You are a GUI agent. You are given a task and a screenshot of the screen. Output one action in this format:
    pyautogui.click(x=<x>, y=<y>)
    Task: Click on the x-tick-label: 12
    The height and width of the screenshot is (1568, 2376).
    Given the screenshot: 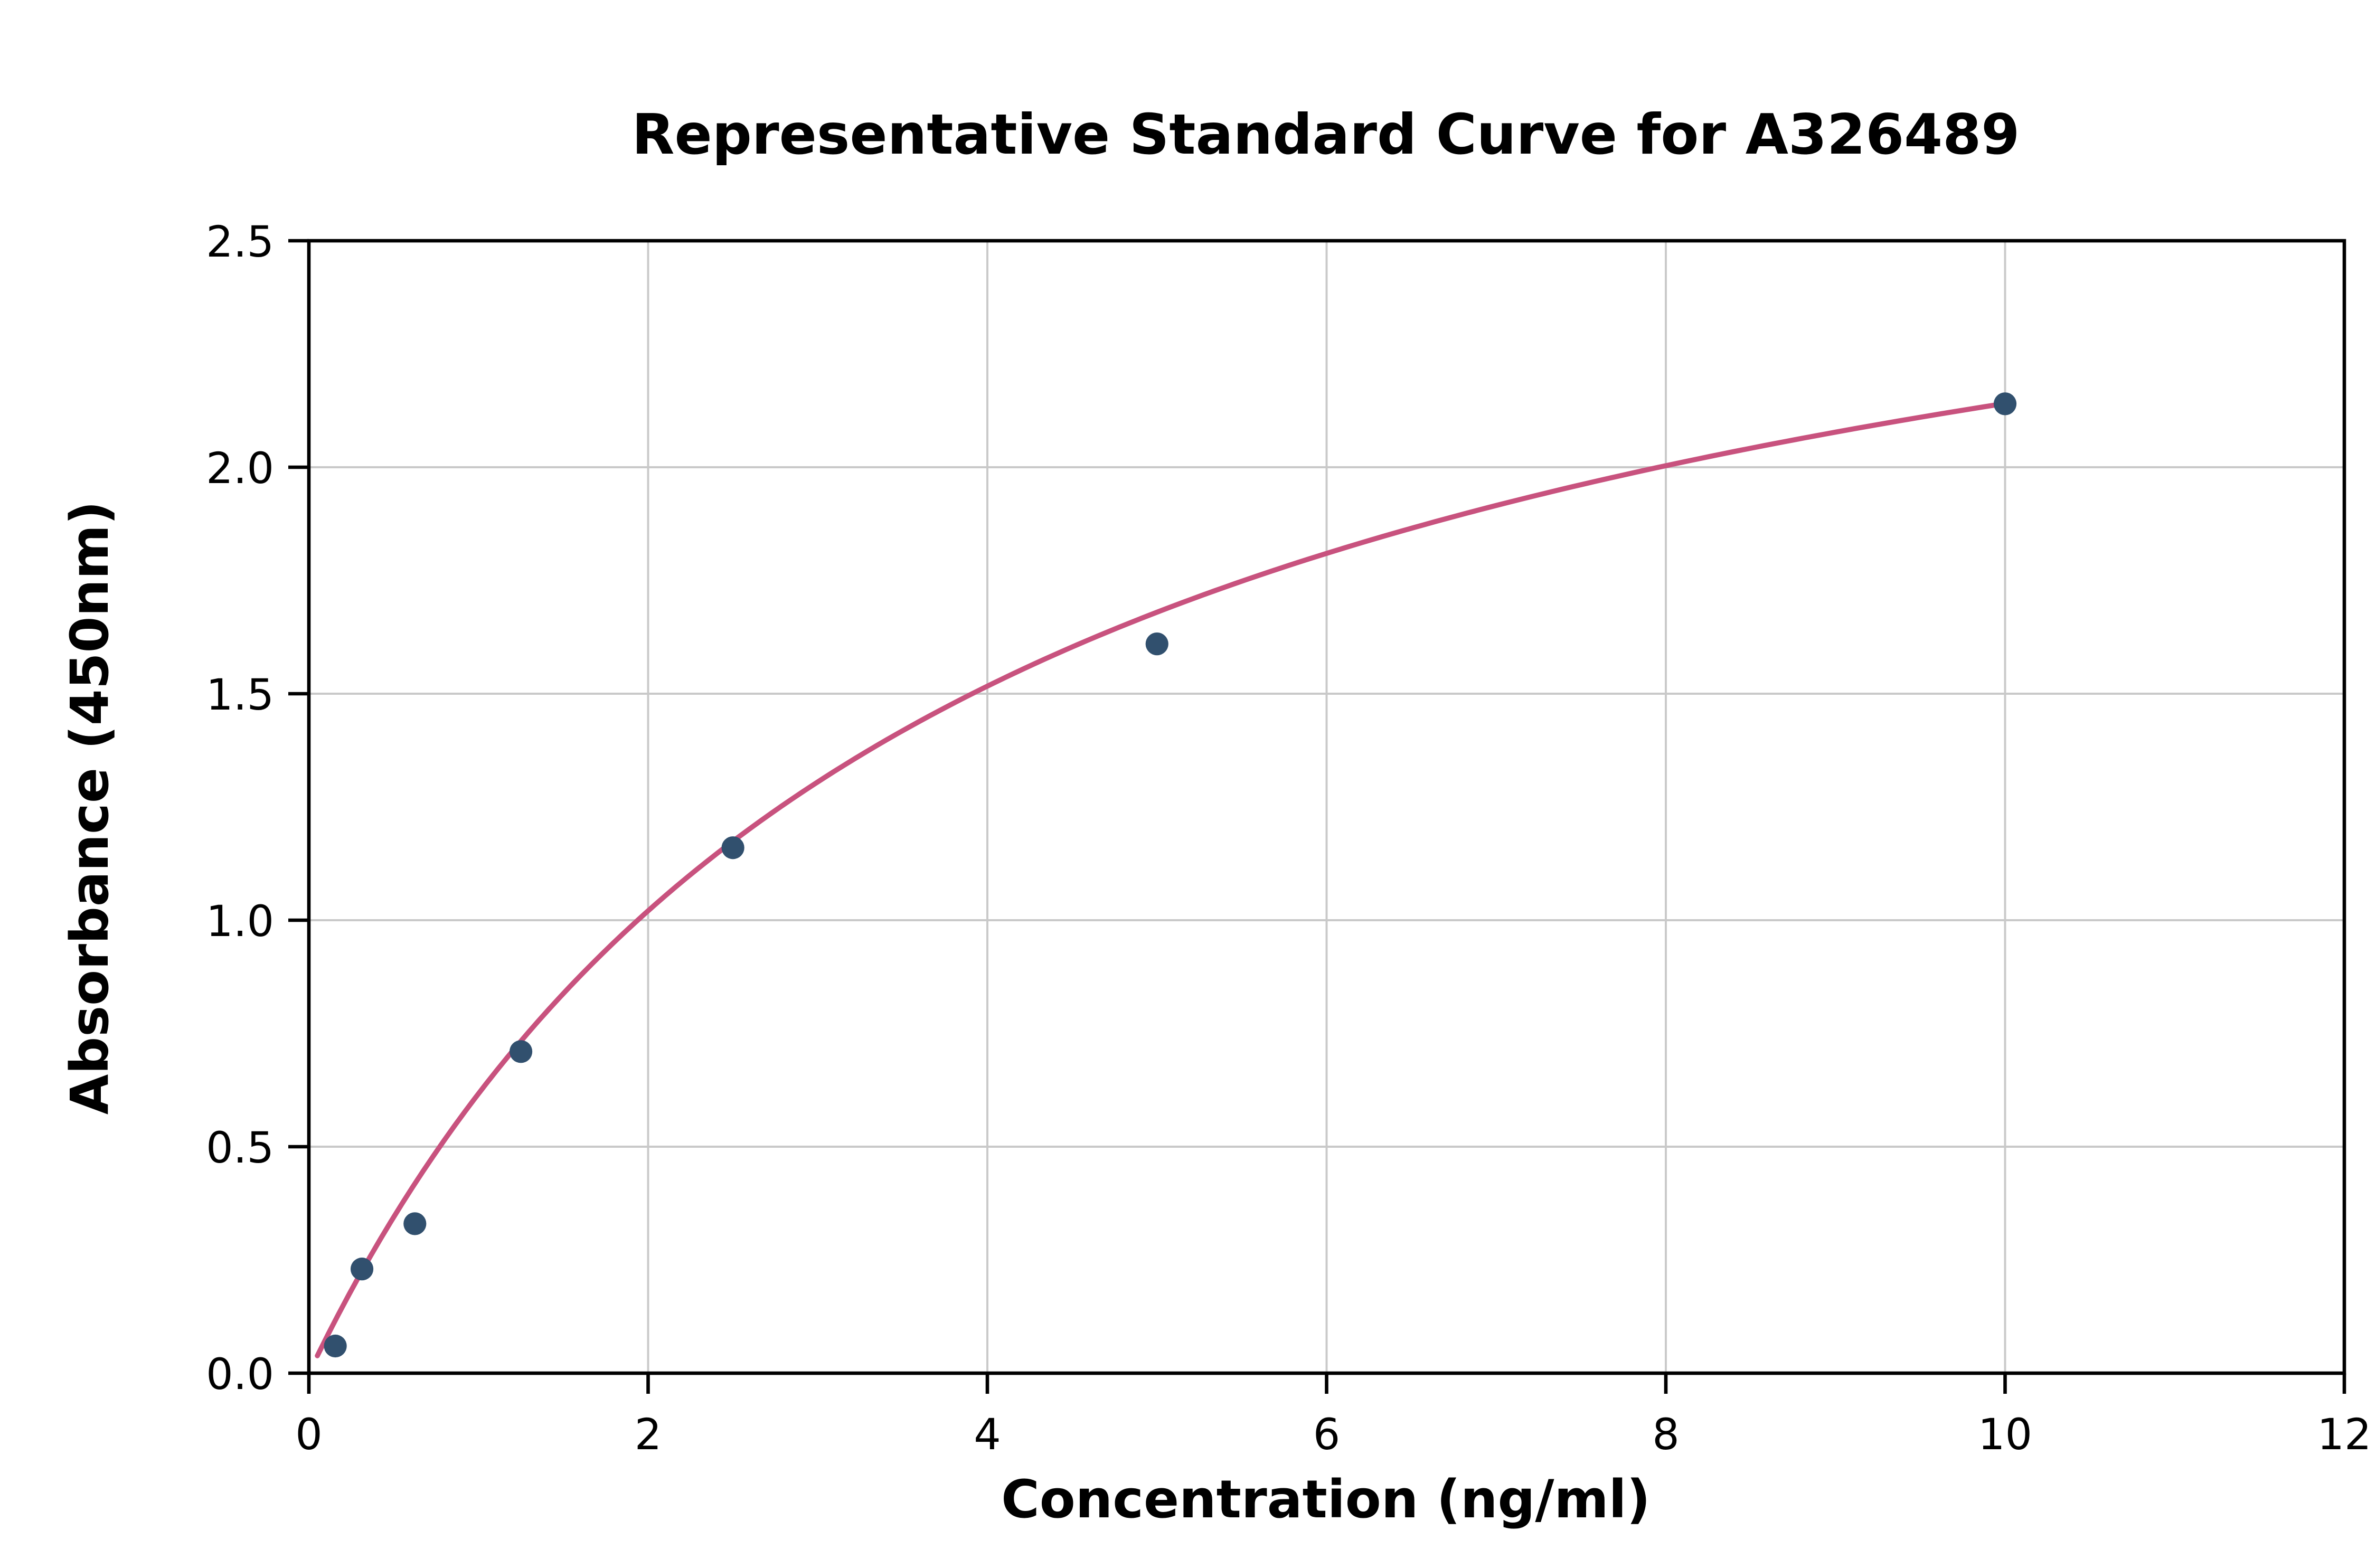 What is the action you would take?
    pyautogui.click(x=2344, y=1435)
    